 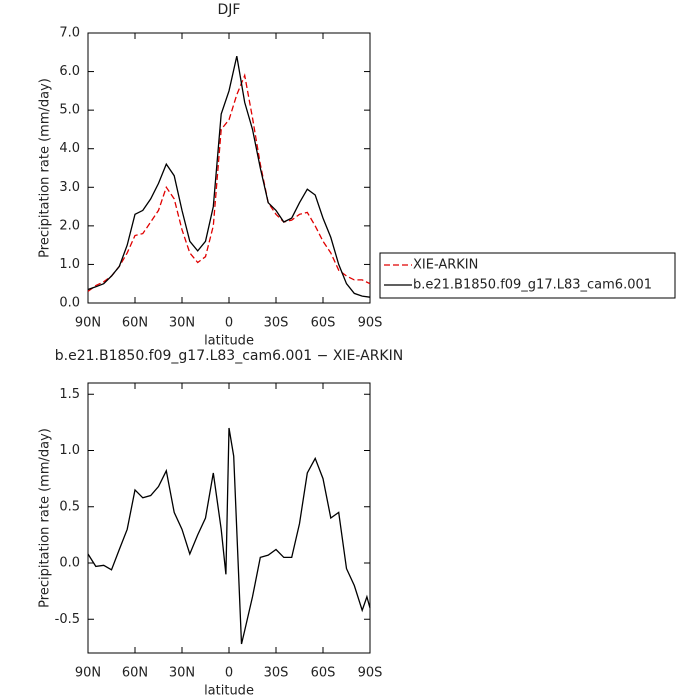 I want to click on legend-box, so click(x=527, y=275).